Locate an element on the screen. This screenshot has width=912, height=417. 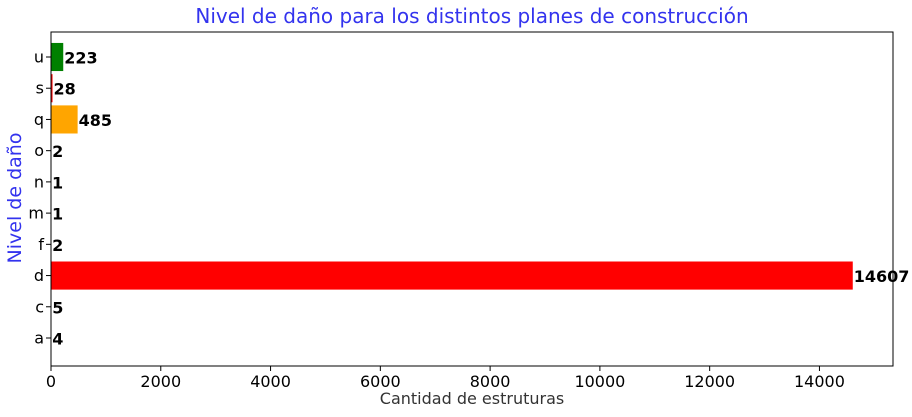
y-tick-label: o is located at coordinates (39, 150).